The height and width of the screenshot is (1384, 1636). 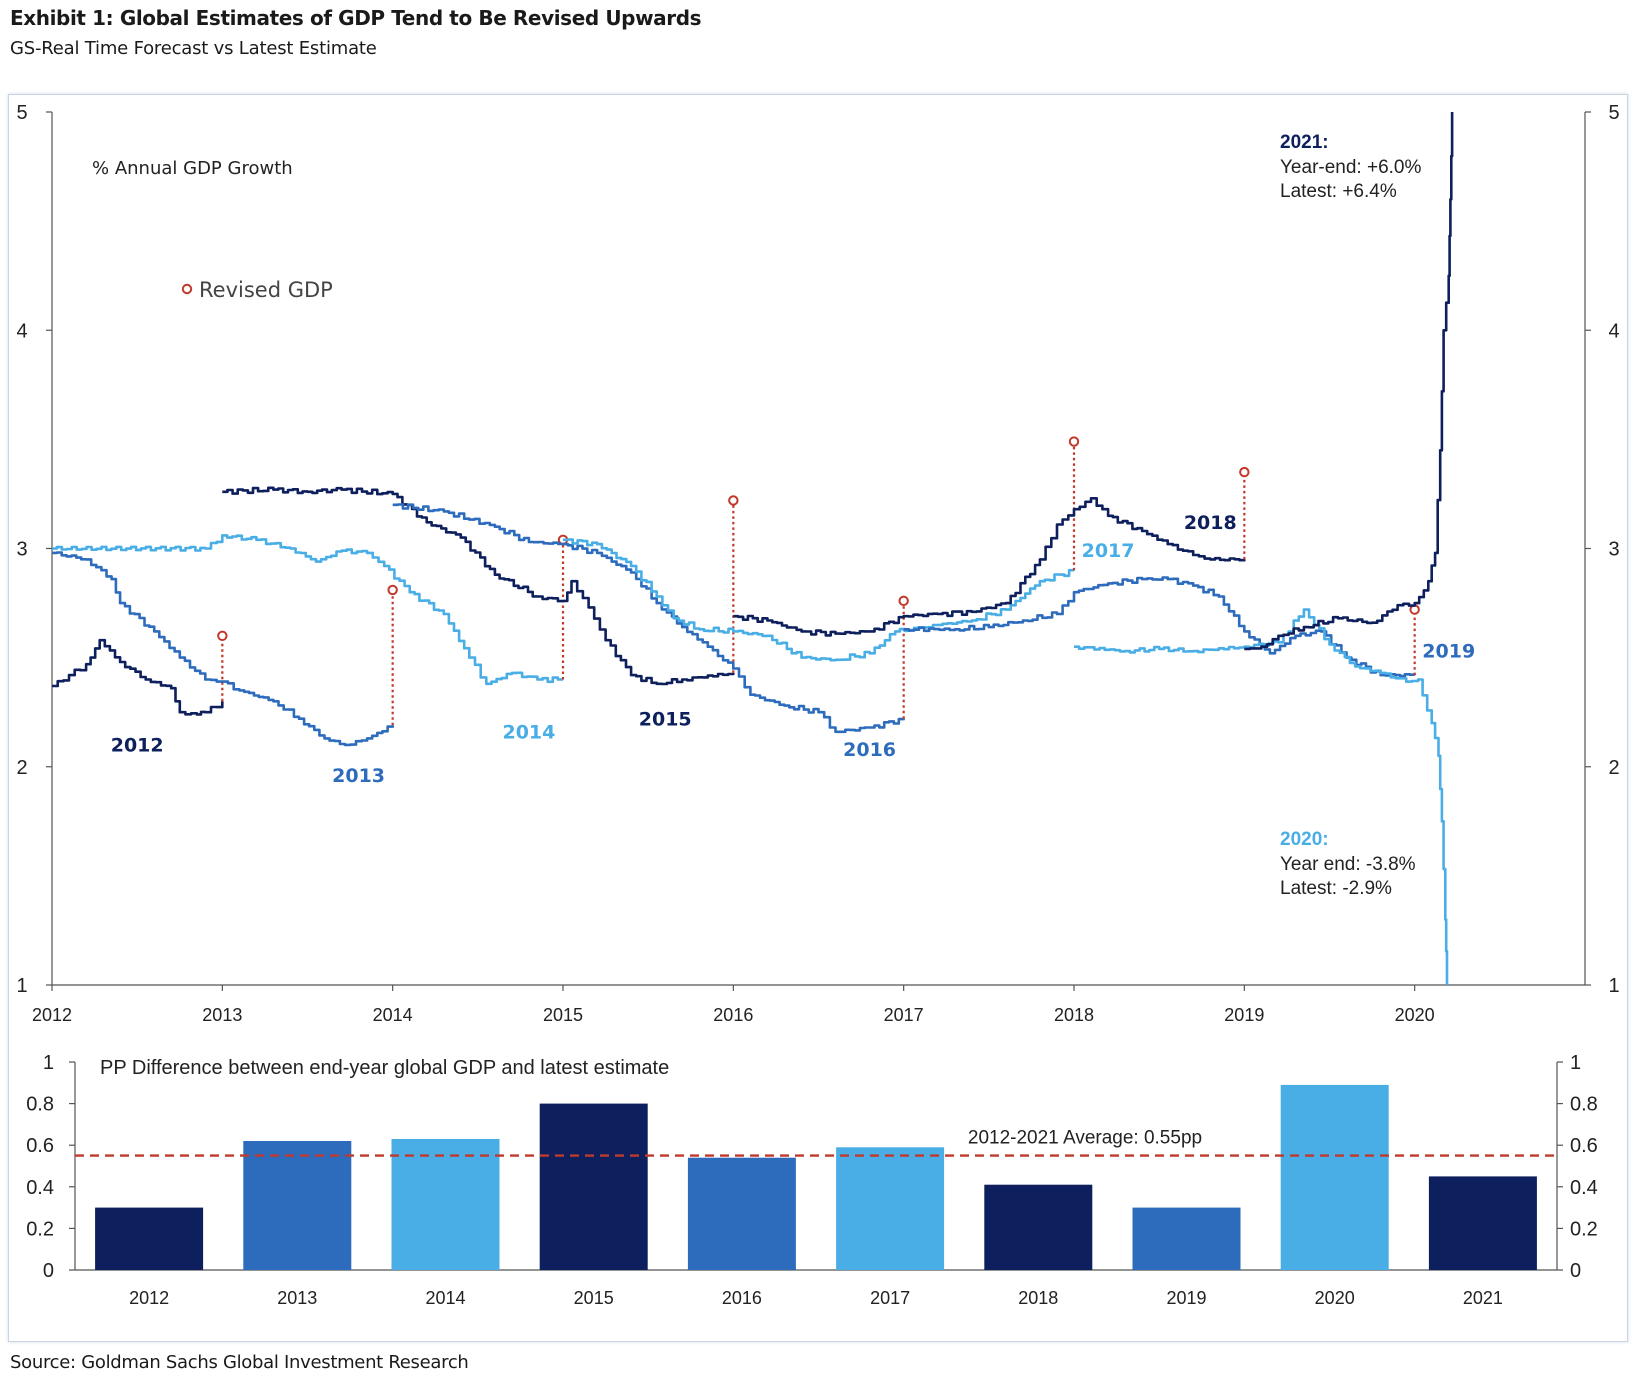 What do you see at coordinates (1038, 1298) in the screenshot?
I see `bar-x-label: 2018` at bounding box center [1038, 1298].